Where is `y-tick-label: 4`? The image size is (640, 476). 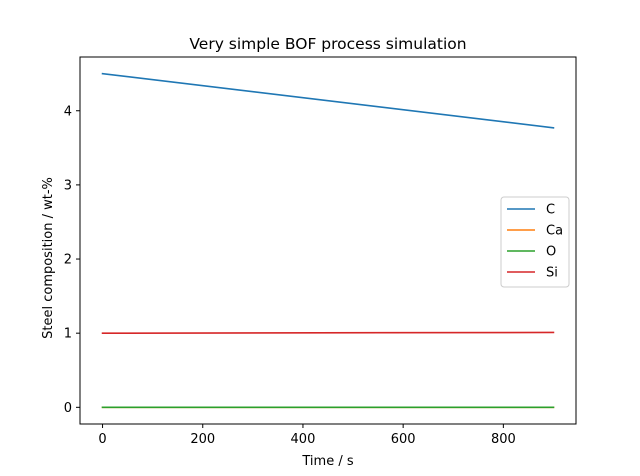
y-tick-label: 4 is located at coordinates (68, 111).